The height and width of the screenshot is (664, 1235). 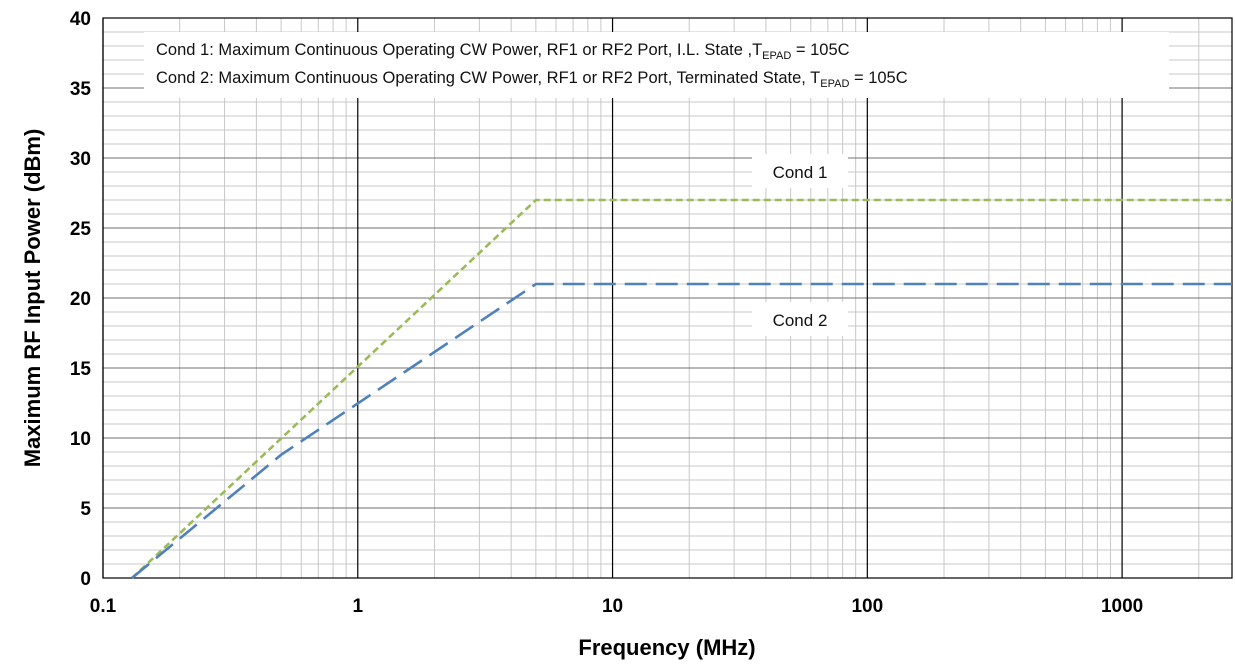 I want to click on y-tick-label: 10, so click(x=80, y=439).